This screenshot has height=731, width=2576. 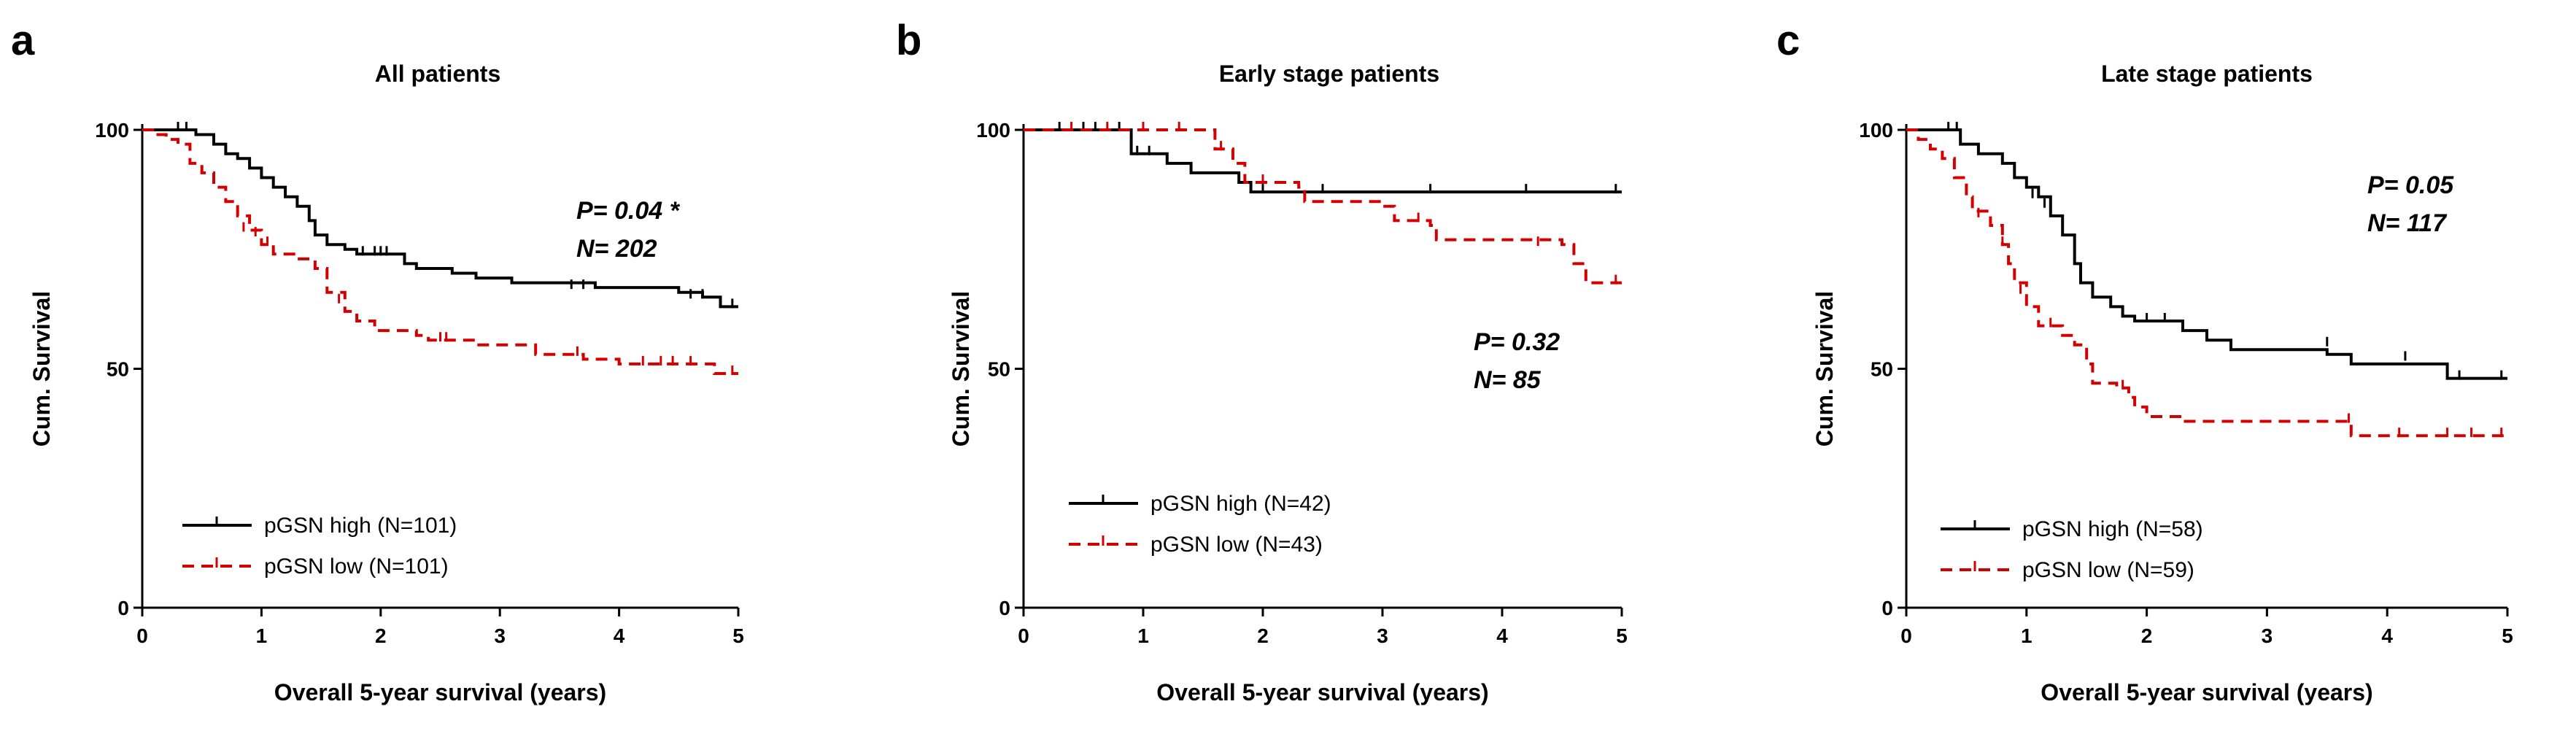 What do you see at coordinates (628, 211) in the screenshot?
I see `p-value-annotation: P= 0.04 *` at bounding box center [628, 211].